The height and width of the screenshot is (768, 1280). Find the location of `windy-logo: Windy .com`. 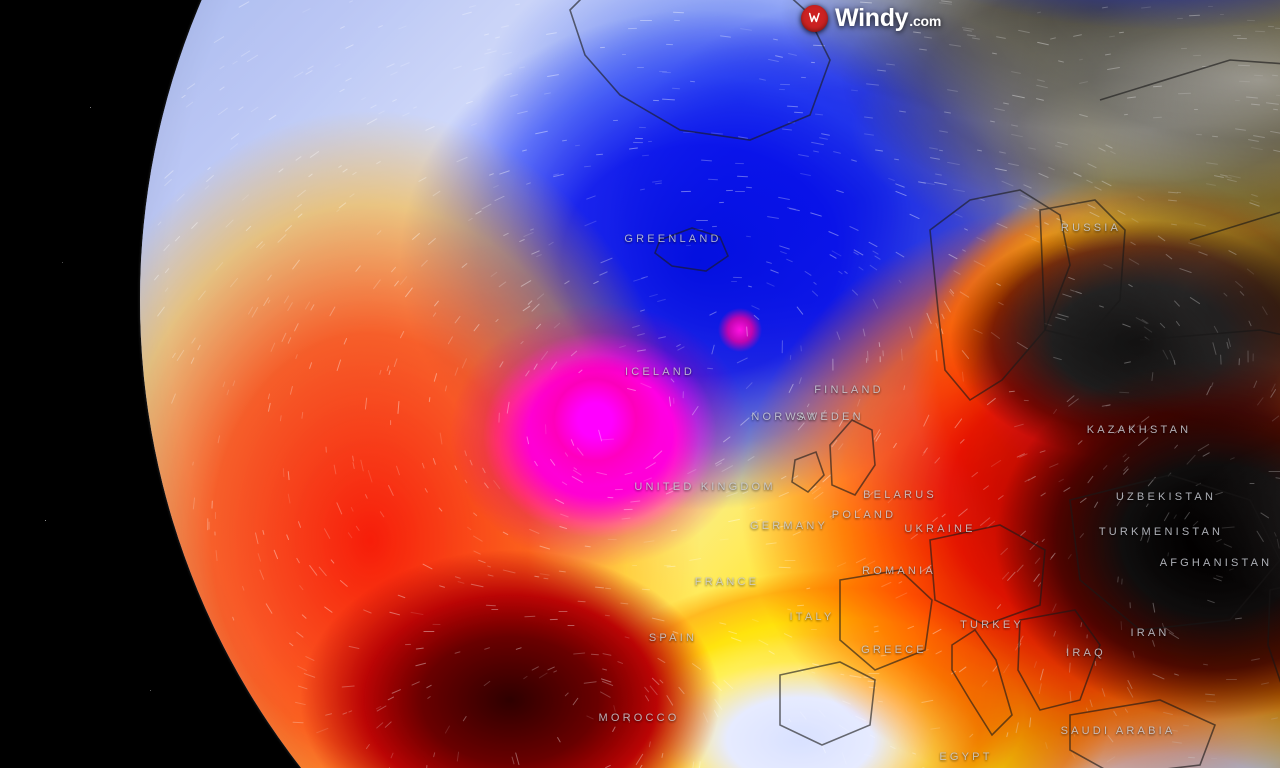

windy-logo: Windy .com is located at coordinates (871, 18).